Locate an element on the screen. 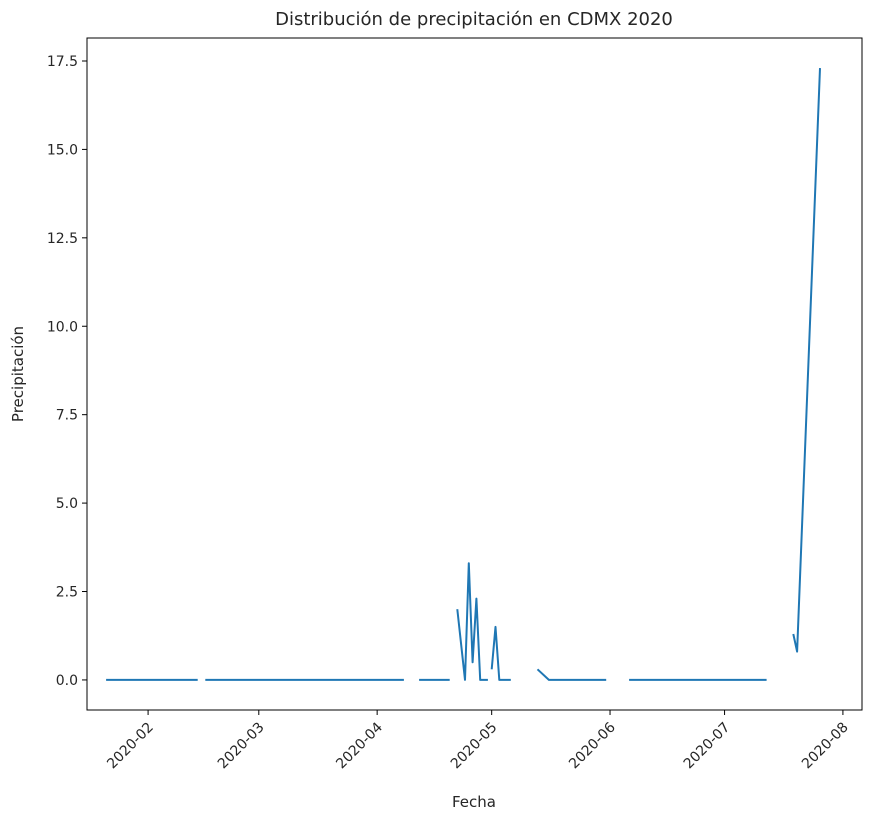 Image resolution: width=884 pixels, height=814 pixels. x-axis-title: Fecha is located at coordinates (474, 802).